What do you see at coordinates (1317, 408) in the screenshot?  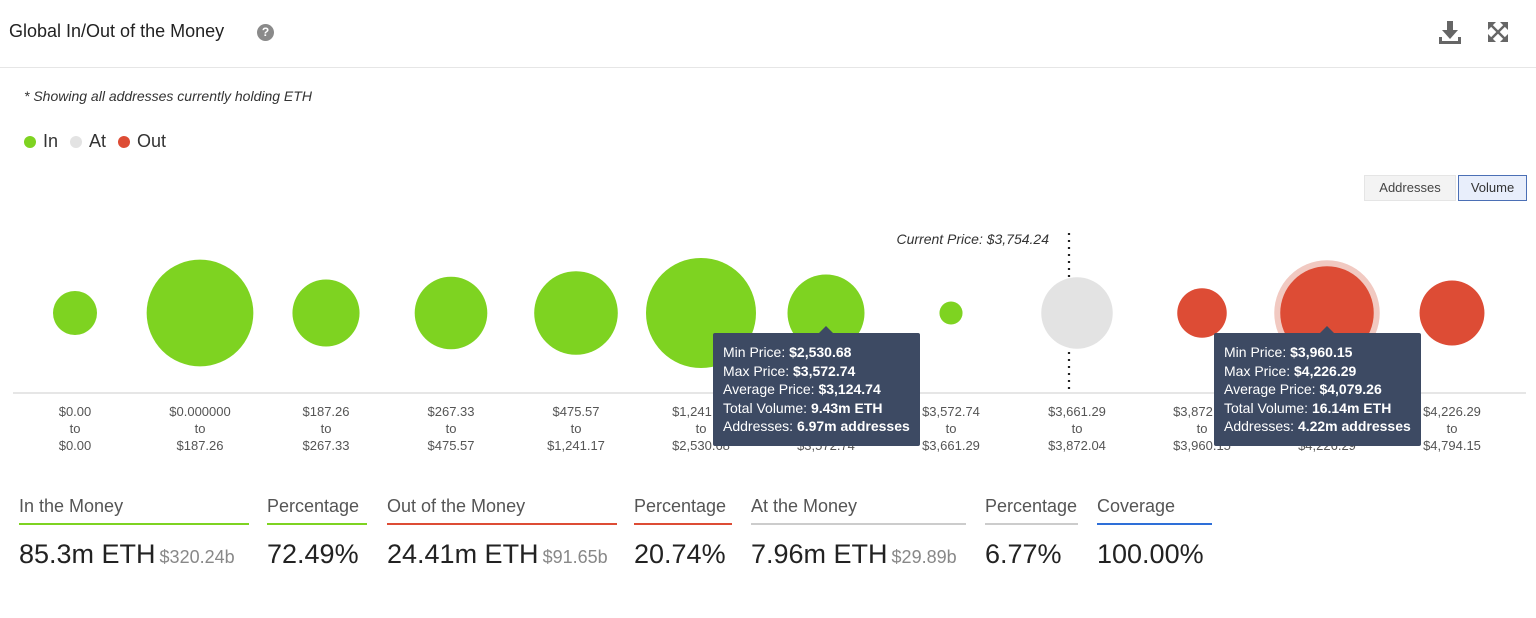 I see `tooltip-row: Total Volume: 16.14m ETH` at bounding box center [1317, 408].